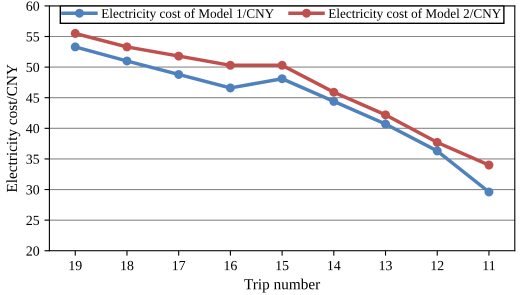 This screenshot has height=295, width=520. I want to click on y-tick-label: 30, so click(33, 189).